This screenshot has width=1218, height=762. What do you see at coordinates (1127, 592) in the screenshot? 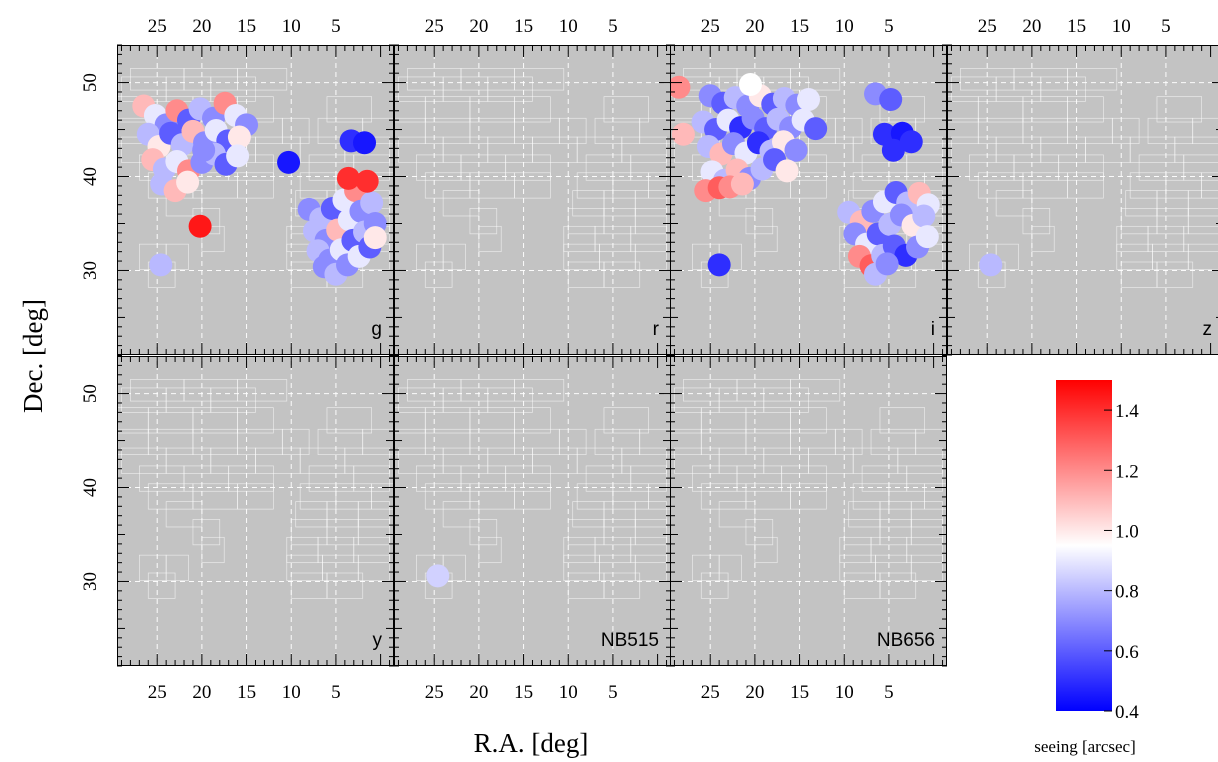
I see `colorbar-tick-label: 0.8` at bounding box center [1127, 592].